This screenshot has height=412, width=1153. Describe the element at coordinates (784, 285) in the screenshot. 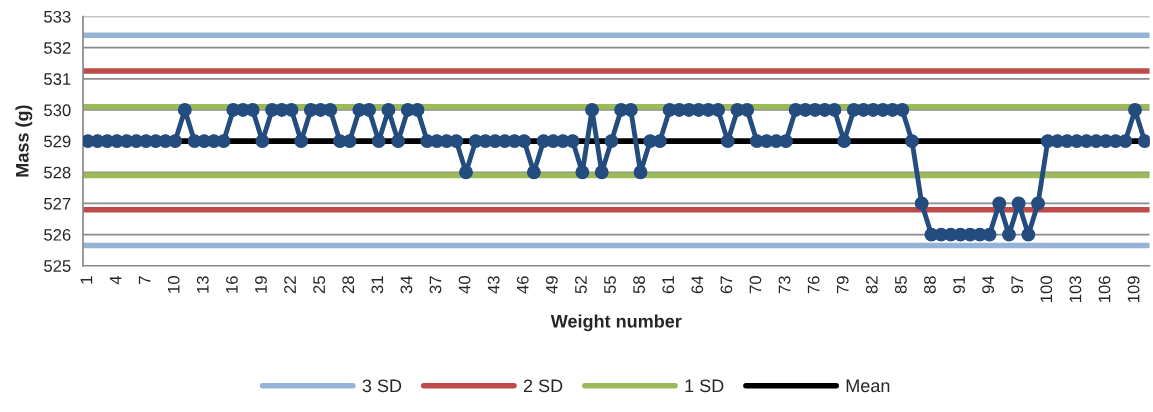

I see `x-tick-label: 73` at that location.